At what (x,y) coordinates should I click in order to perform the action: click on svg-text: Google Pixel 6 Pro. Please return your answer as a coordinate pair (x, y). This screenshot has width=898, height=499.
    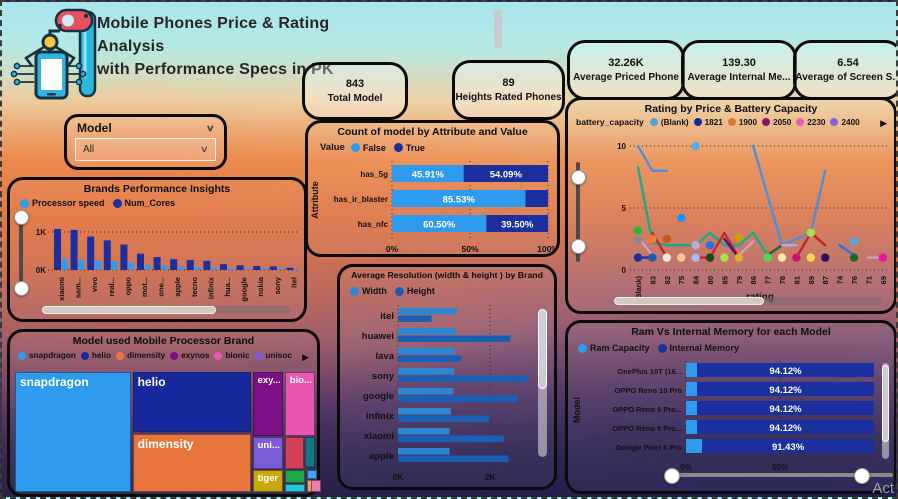
    Looking at the image, I should click on (649, 447).